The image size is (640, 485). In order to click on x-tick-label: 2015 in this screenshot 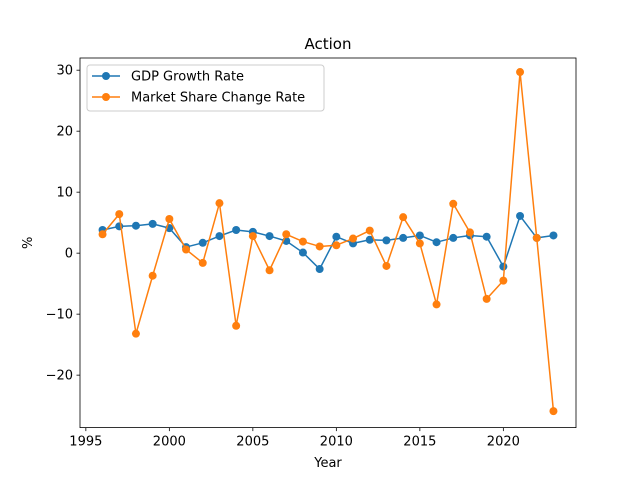, I will do `click(419, 442)`.